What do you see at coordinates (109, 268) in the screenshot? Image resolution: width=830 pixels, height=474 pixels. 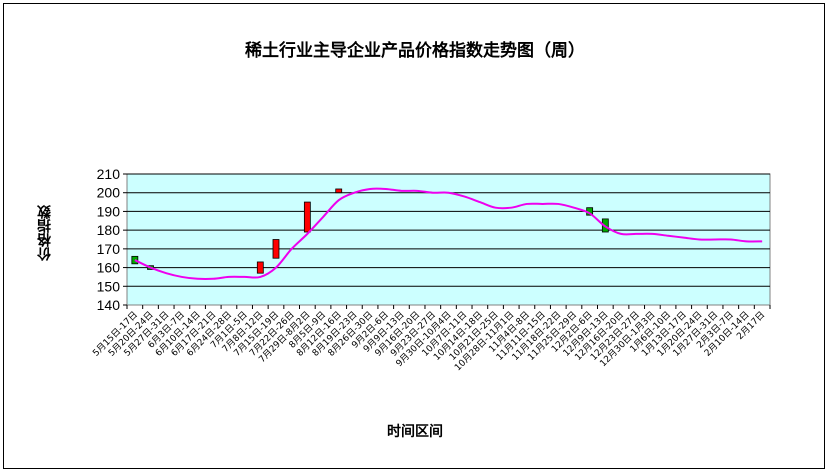 I see `y-tick-label: 160` at bounding box center [109, 268].